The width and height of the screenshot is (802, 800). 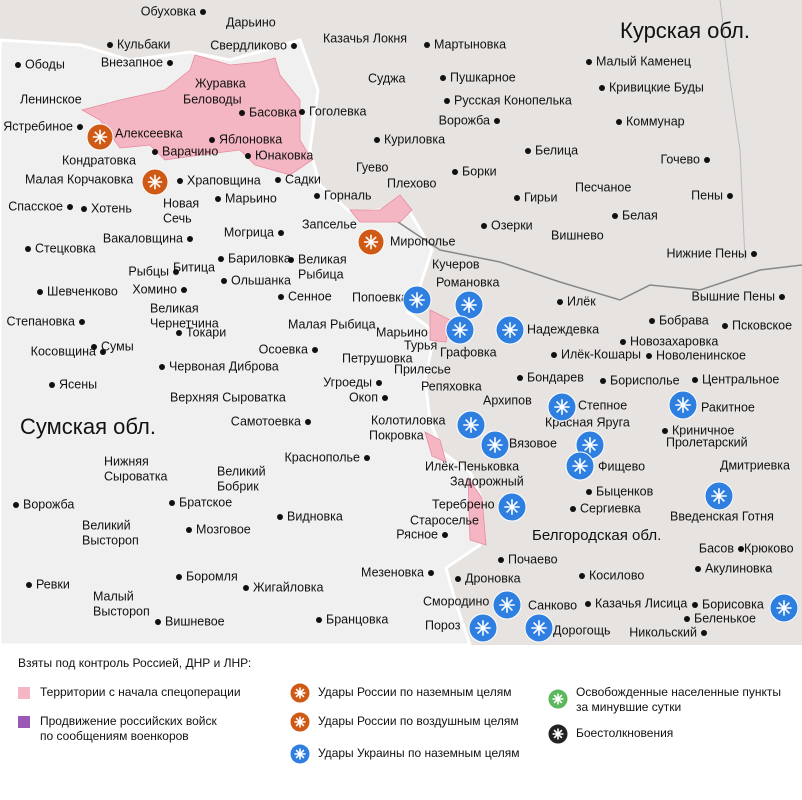 I want to click on place-label: Малая Рыбица, so click(x=332, y=324).